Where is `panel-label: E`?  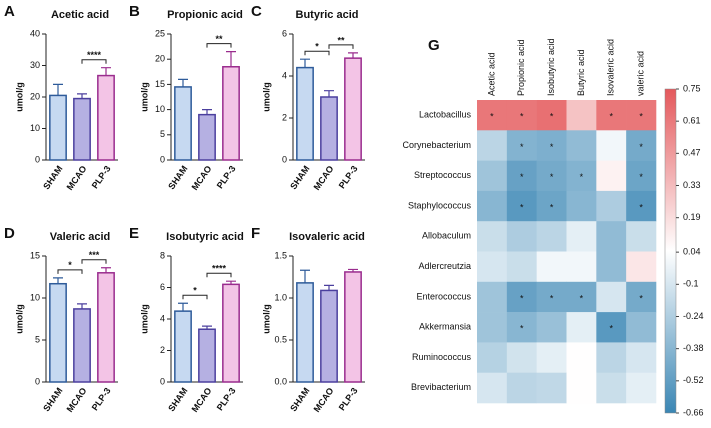
panel-label: E is located at coordinates (134, 233).